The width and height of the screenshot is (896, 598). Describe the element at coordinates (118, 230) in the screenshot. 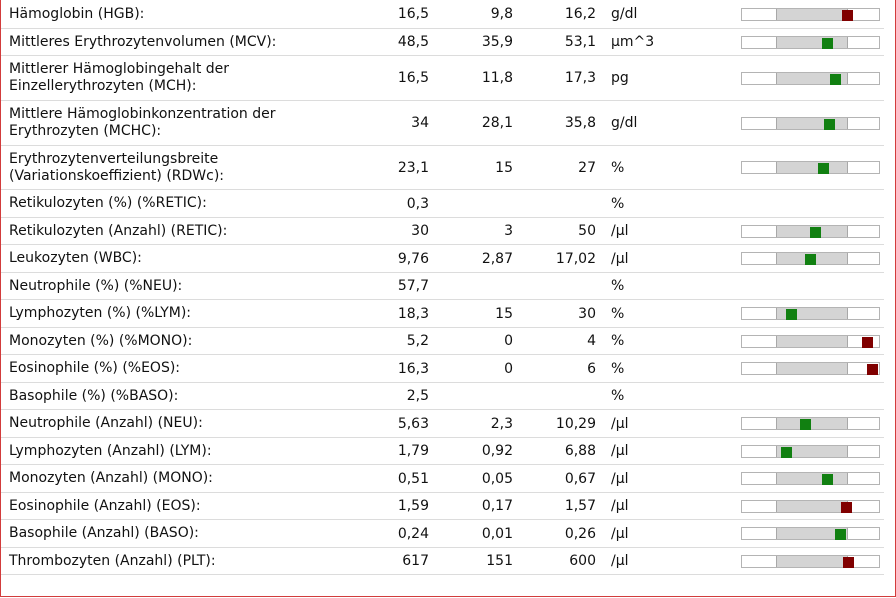

I see `parameter-name: Retikulozyten (Anzahl) (RETIC):` at that location.